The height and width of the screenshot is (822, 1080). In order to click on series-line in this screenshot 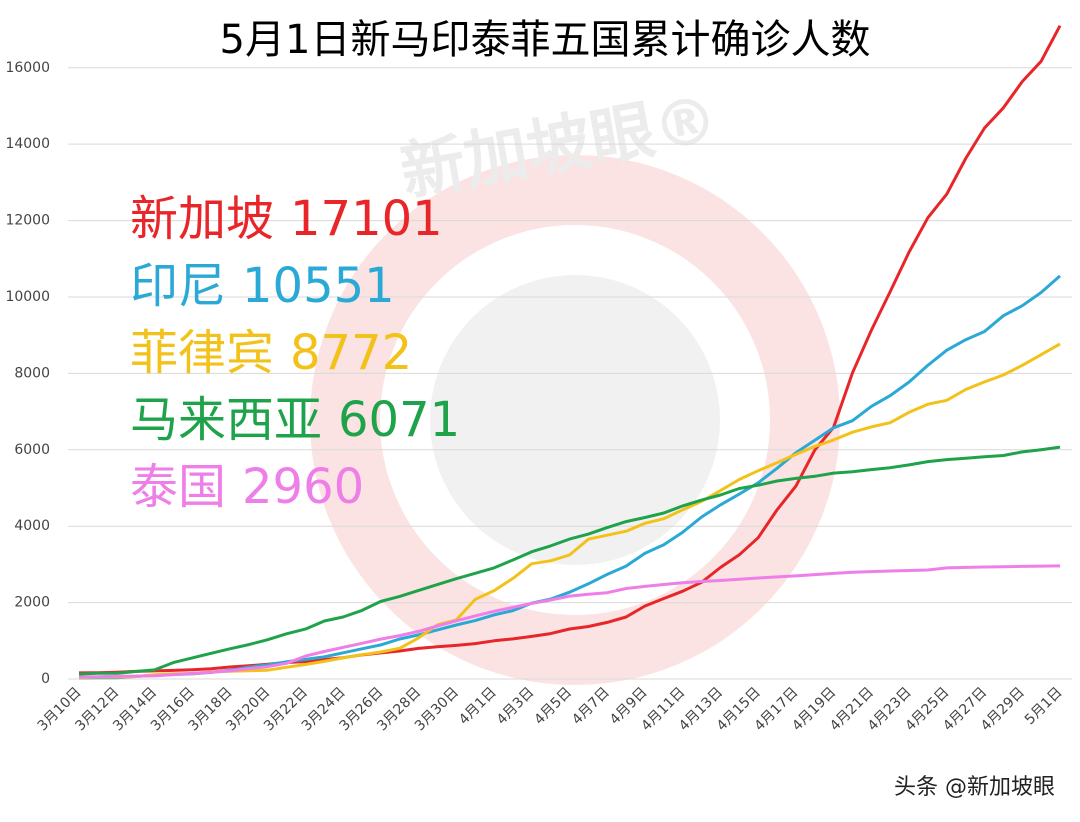, I will do `click(569, 621)`.